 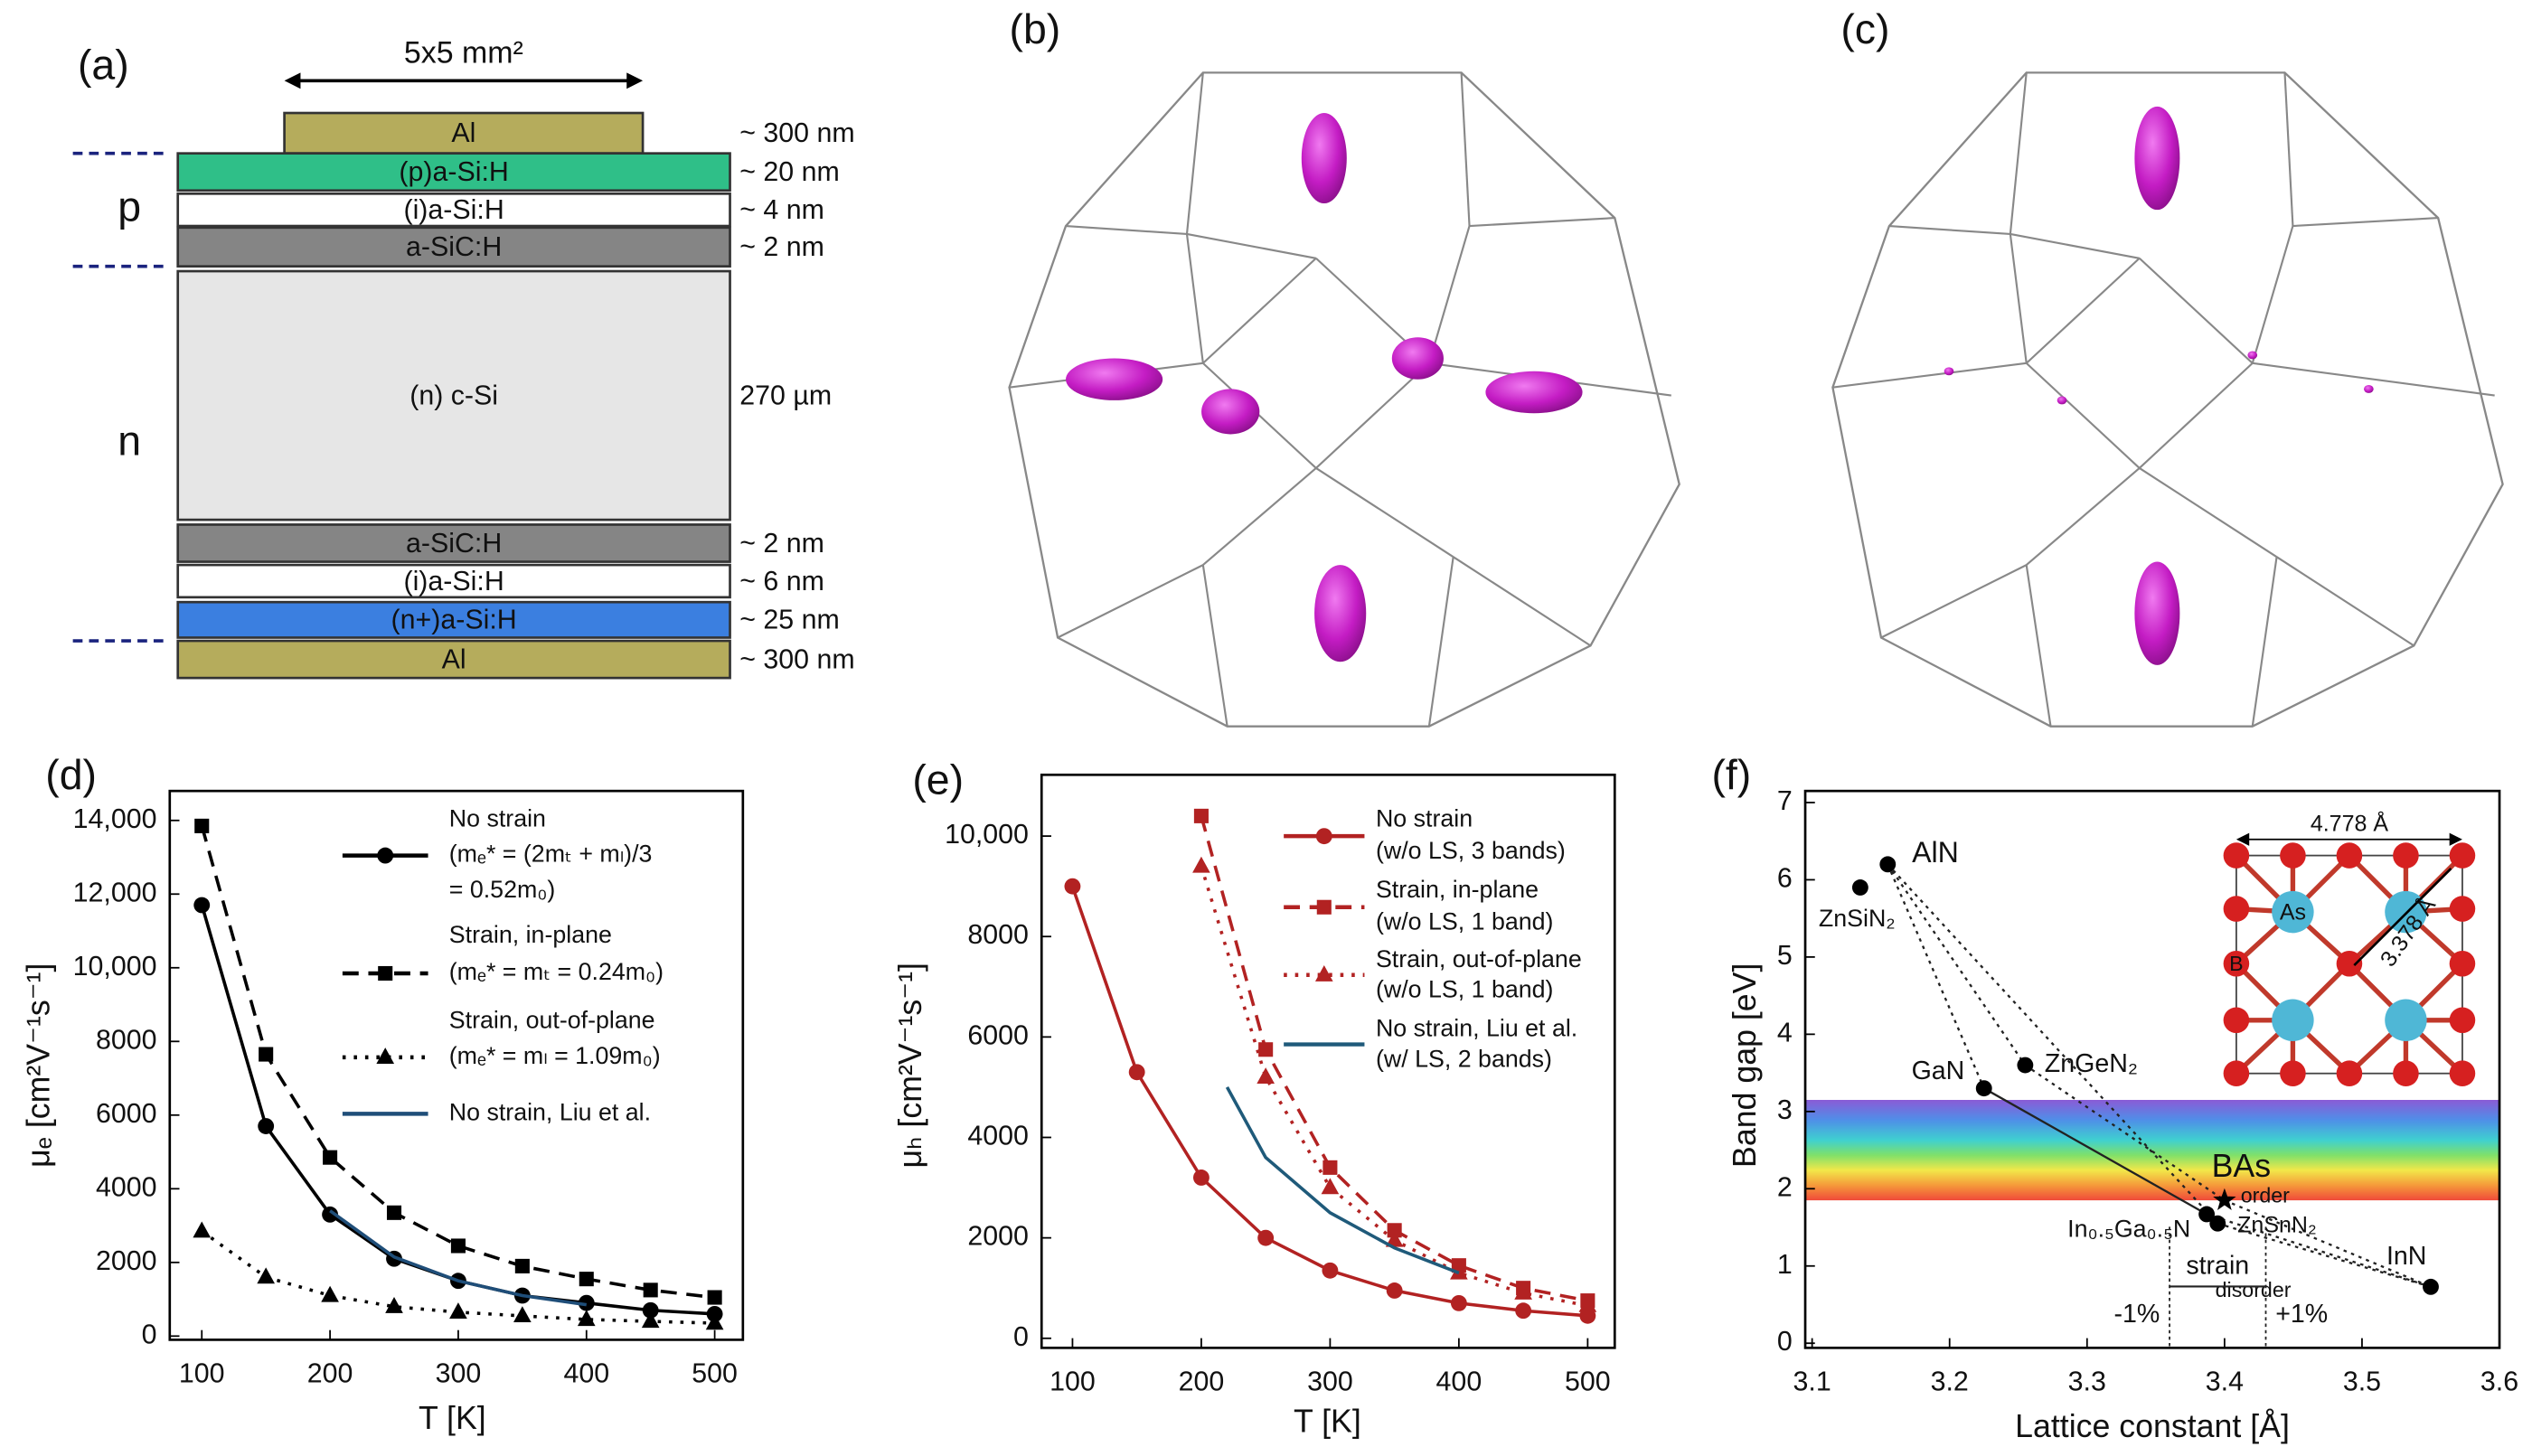 I want to click on x-tick-label: 200, so click(x=330, y=1374).